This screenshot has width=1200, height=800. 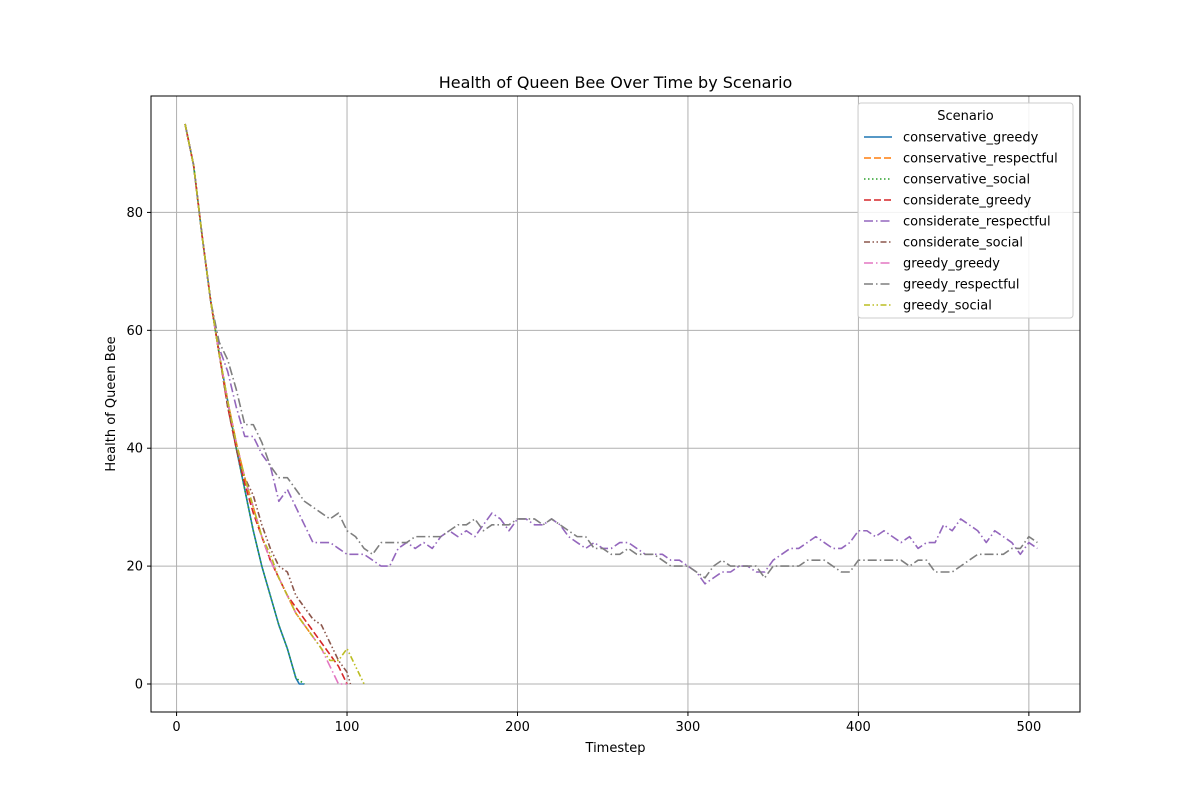 What do you see at coordinates (615, 748) in the screenshot?
I see `x-axis-label: Timestep` at bounding box center [615, 748].